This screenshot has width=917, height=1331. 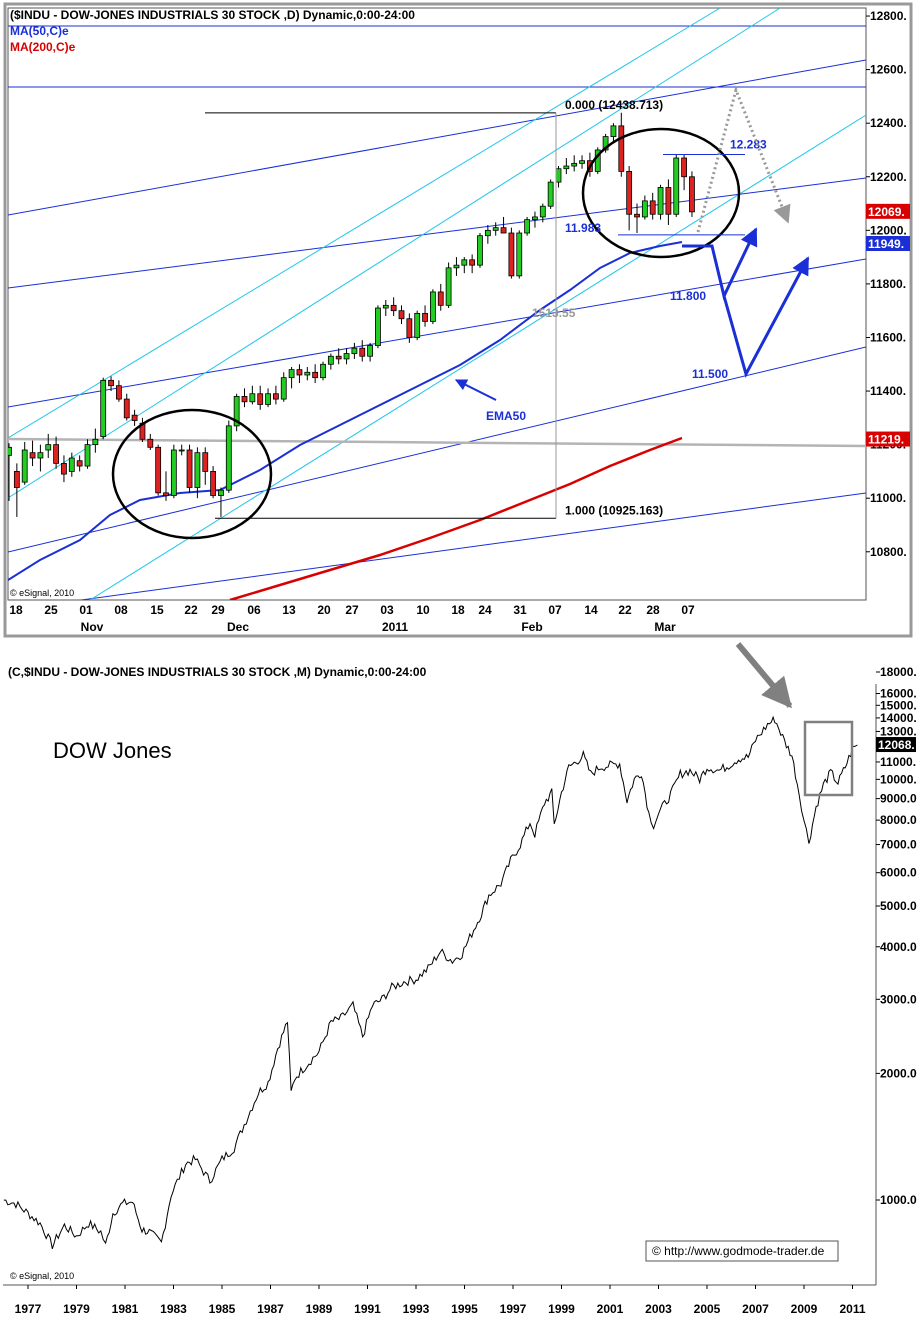 What do you see at coordinates (625, 610) in the screenshot?
I see `x-day-label: 22` at bounding box center [625, 610].